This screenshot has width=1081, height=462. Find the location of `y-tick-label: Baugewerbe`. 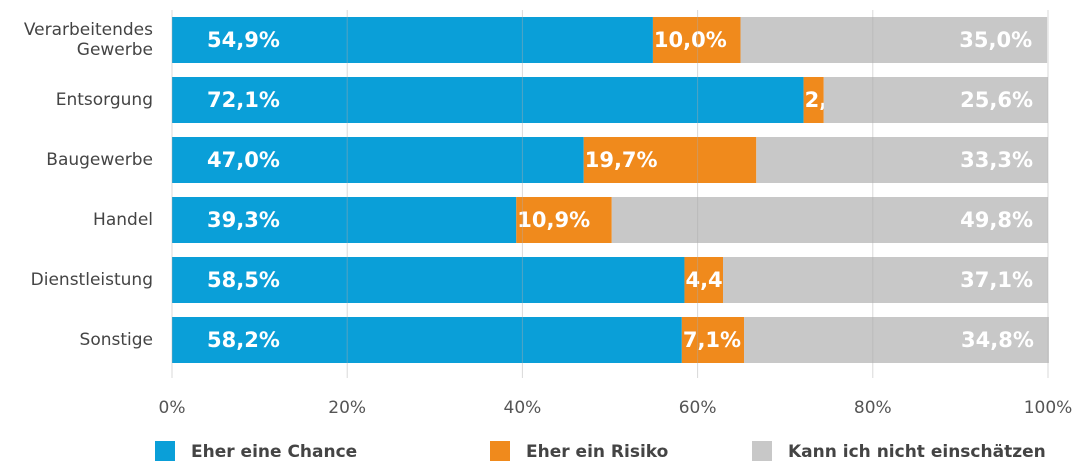

y-tick-label: Baugewerbe is located at coordinates (99, 160).